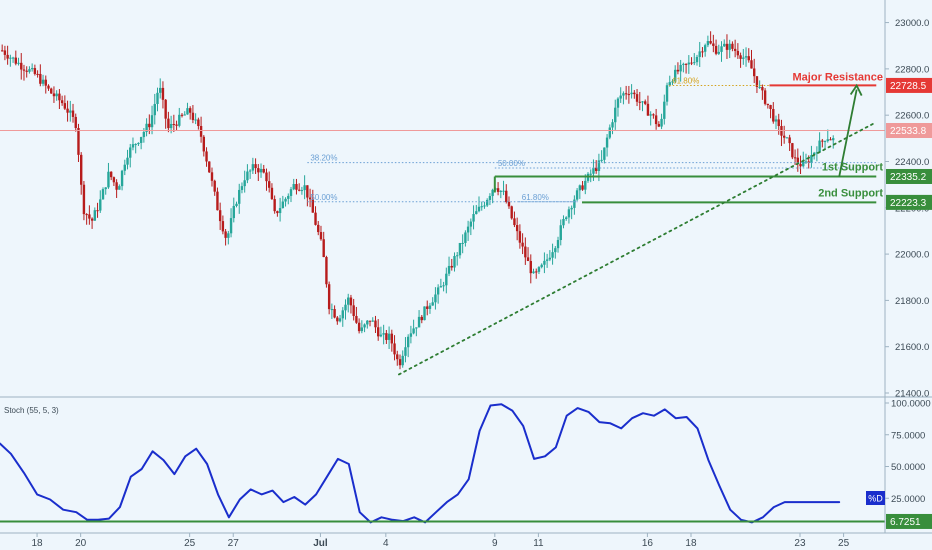  I want to click on current-price-badge-bg, so click(909, 131).